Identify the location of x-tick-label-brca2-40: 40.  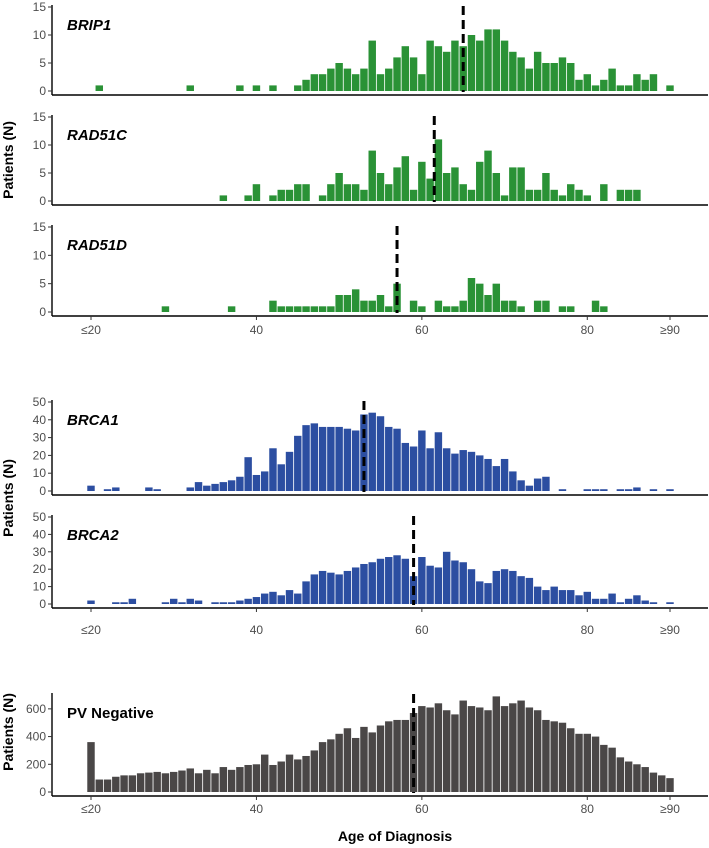
(257, 630).